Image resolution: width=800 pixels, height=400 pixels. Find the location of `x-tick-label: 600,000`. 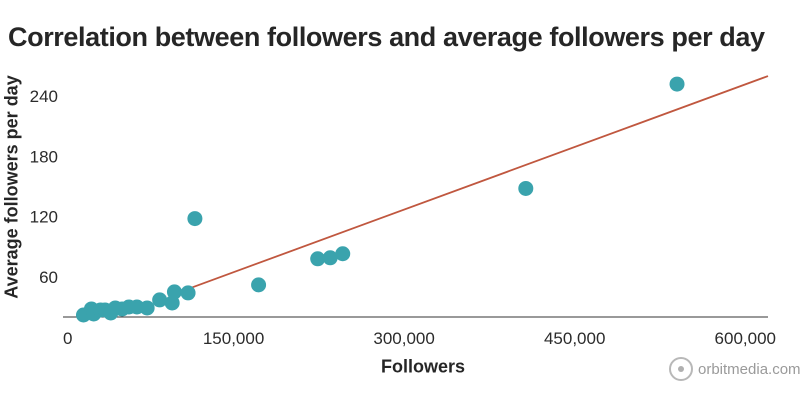

x-tick-label: 600,000 is located at coordinates (745, 338).